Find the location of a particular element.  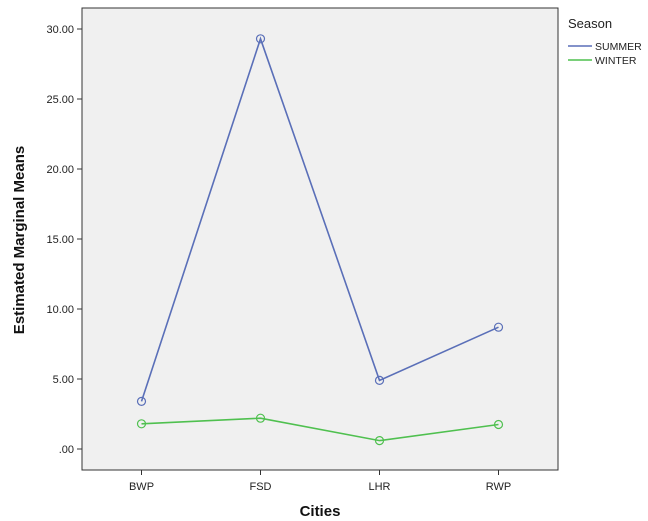

y-tick-label: 5.00 is located at coordinates (63, 380).